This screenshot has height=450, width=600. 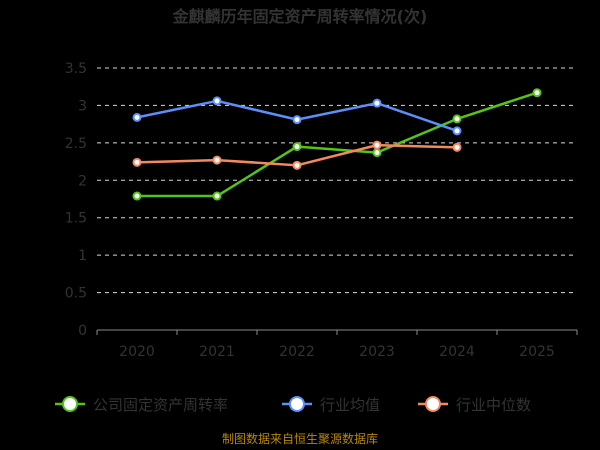 What do you see at coordinates (300, 16) in the screenshot?
I see `chart-title: 金麒麟历年固定资产周转率情况(次)` at bounding box center [300, 16].